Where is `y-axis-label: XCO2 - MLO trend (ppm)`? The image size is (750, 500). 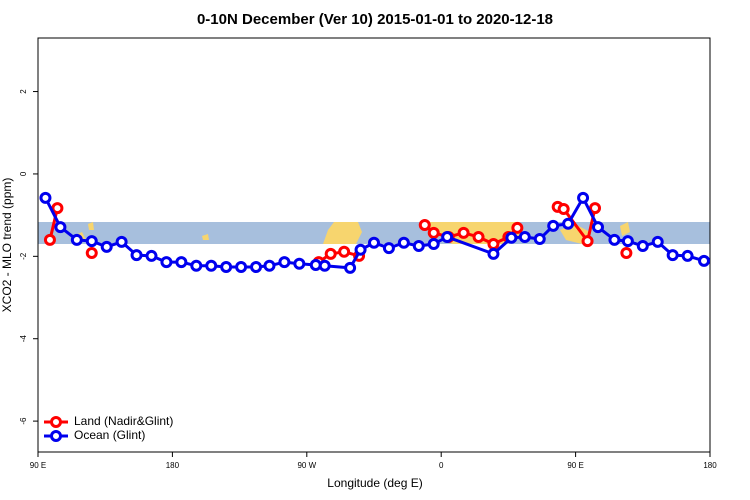
y-axis-label: XCO2 - MLO trend (ppm) is located at coordinates (7, 245).